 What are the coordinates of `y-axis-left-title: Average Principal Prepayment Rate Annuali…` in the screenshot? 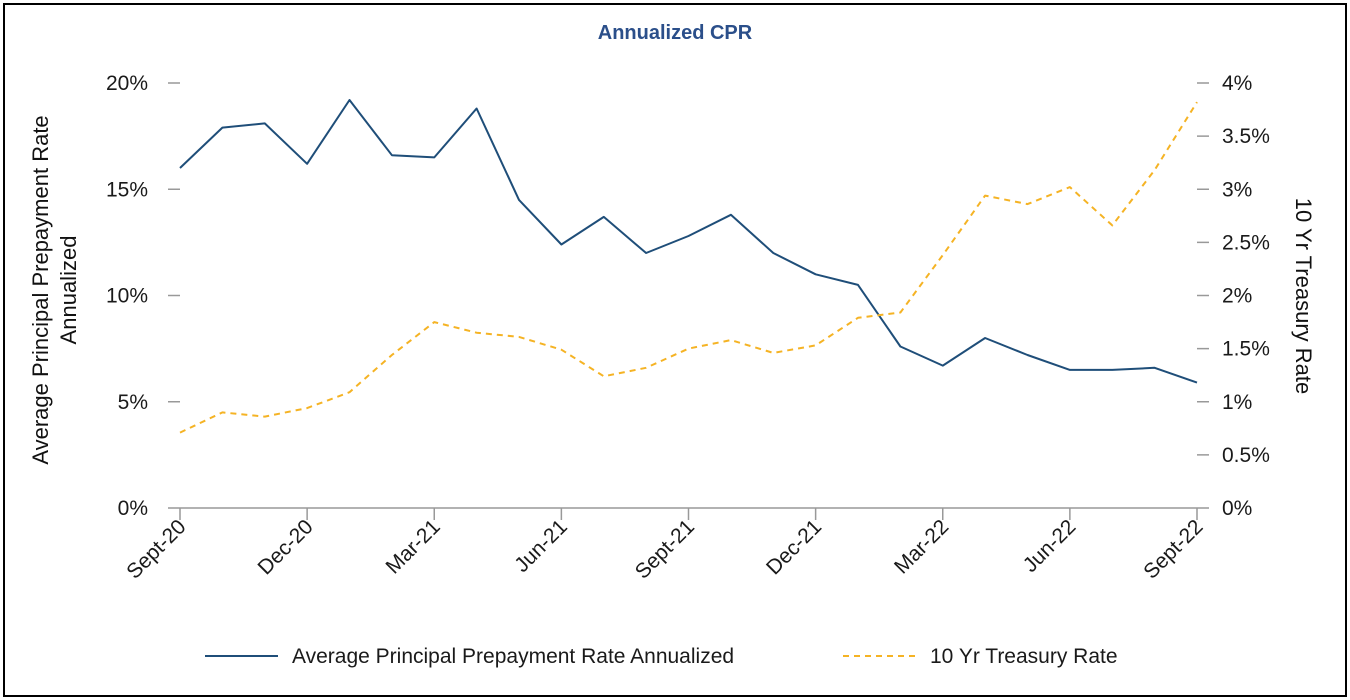 It's located at (54, 289).